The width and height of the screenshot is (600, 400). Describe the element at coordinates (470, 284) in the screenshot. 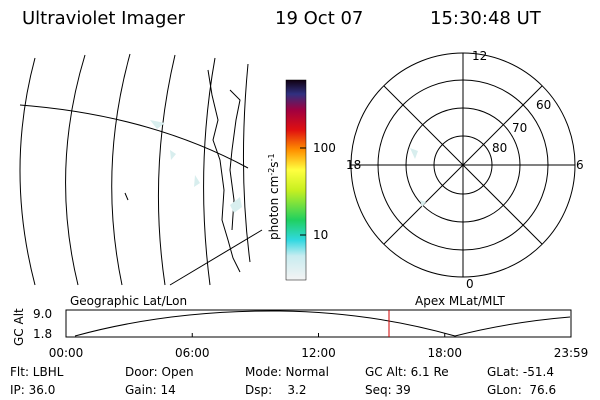

I see `mlt-label: 0` at that location.